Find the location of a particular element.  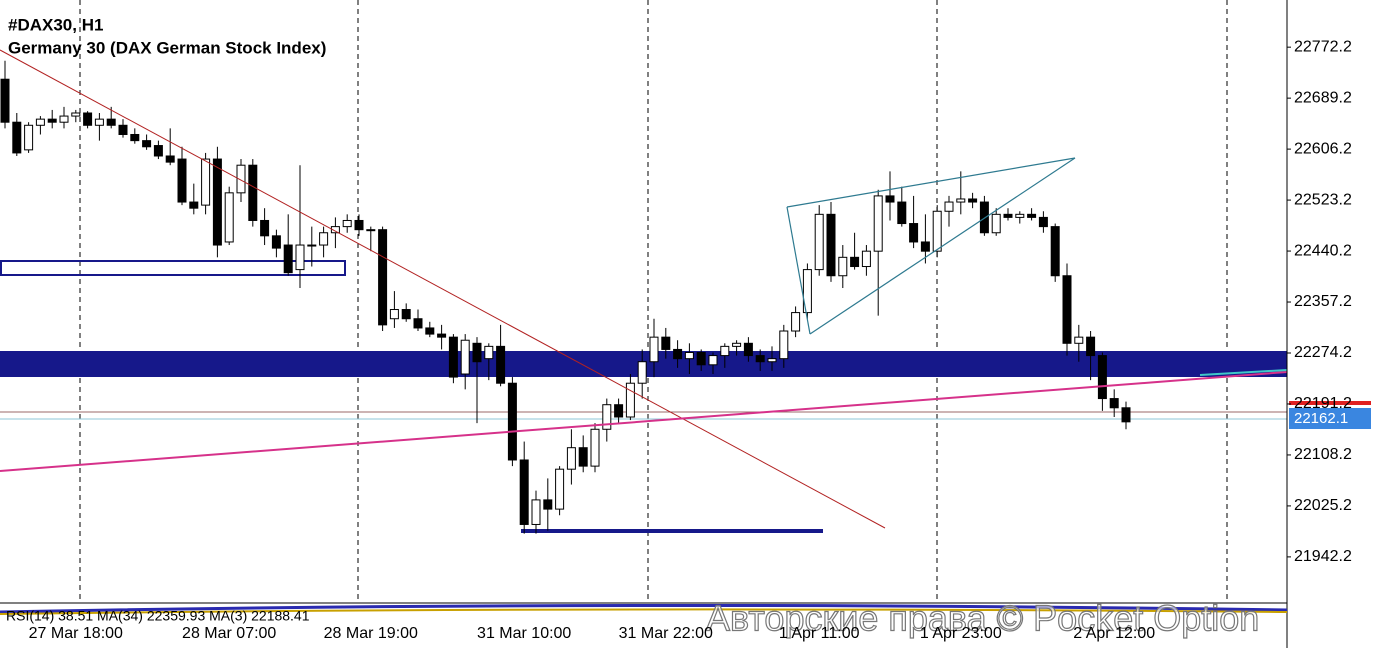

y-tick-label: 22274.2 is located at coordinates (1323, 352).